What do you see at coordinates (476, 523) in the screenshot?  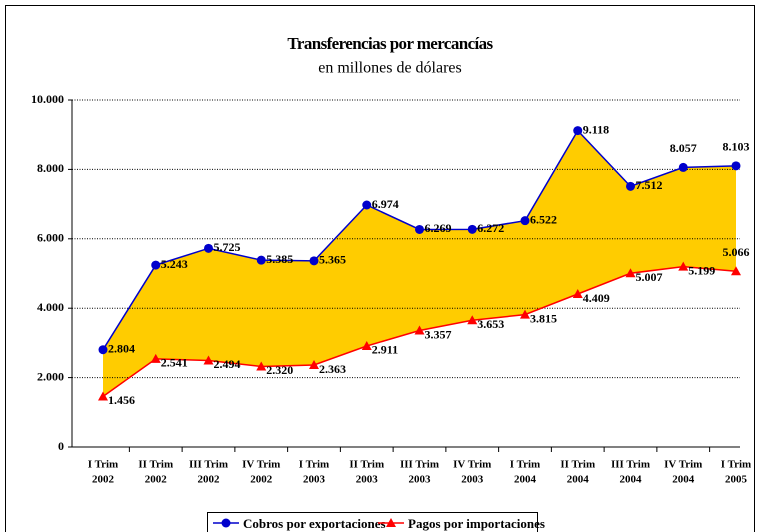 I see `legend-label: Pagos por importaciones` at bounding box center [476, 523].